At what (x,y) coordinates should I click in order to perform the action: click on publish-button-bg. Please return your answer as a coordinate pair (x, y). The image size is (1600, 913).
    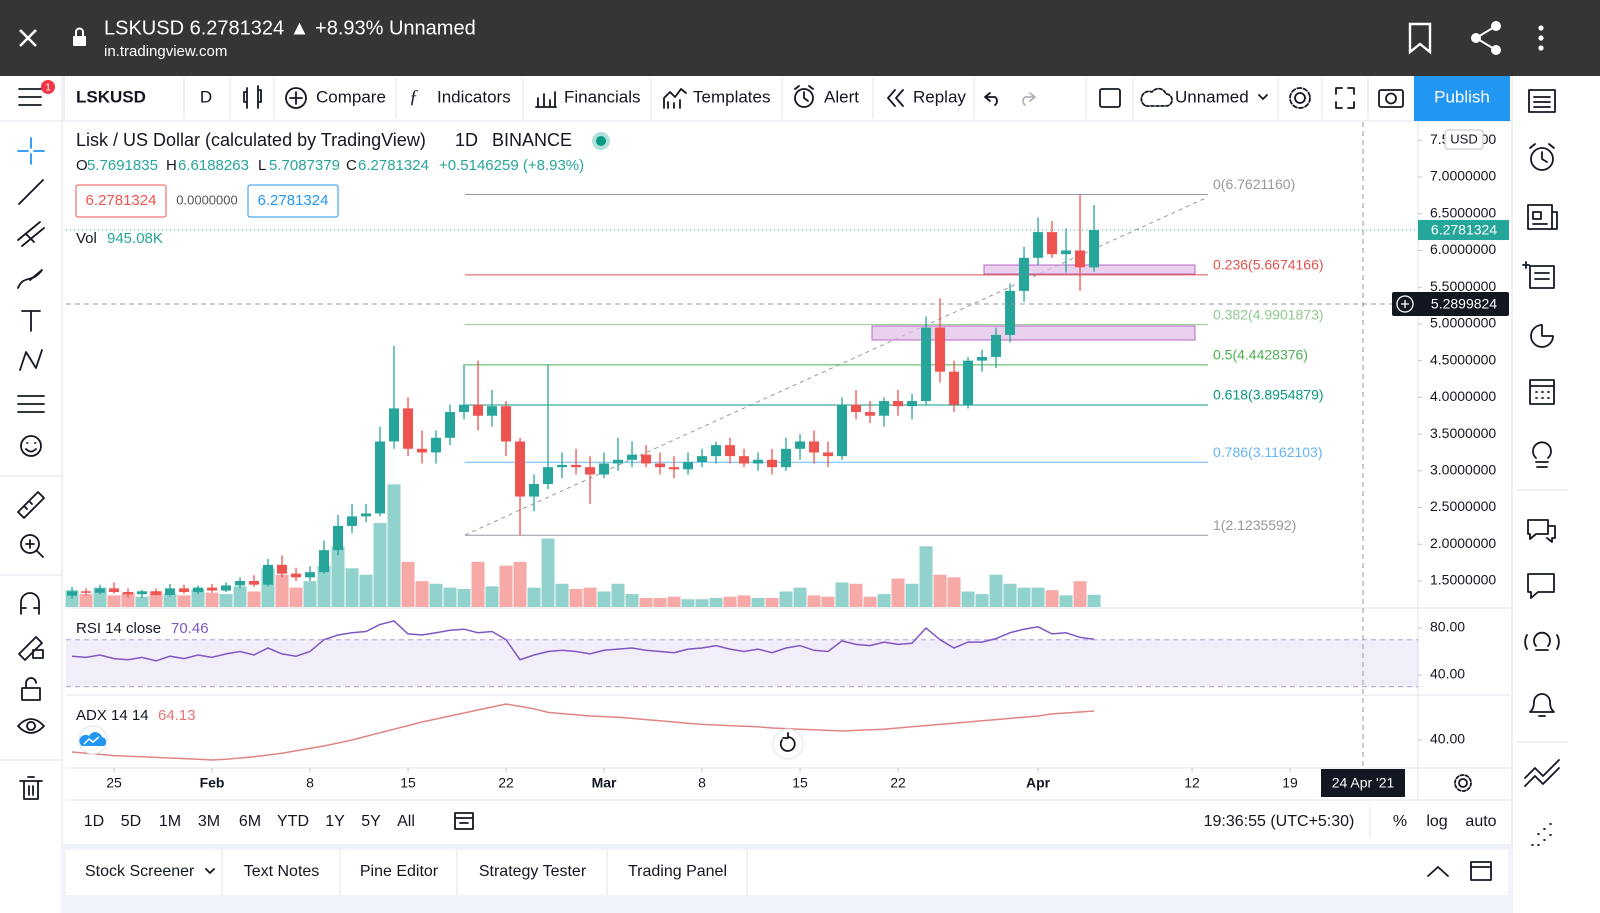
    Looking at the image, I should click on (1462, 98).